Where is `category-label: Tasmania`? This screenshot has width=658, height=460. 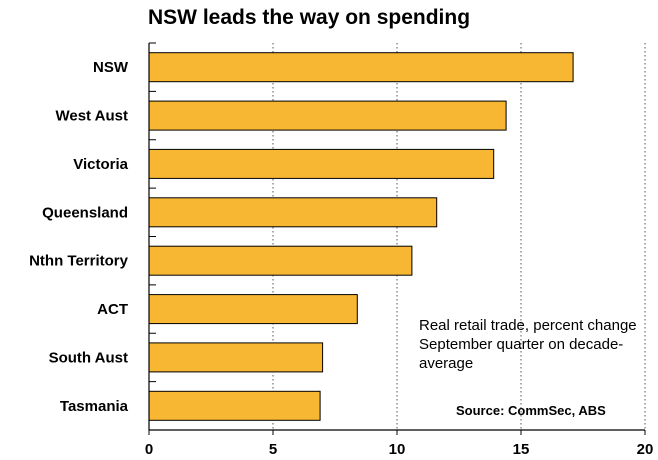 category-label: Tasmania is located at coordinates (94, 406).